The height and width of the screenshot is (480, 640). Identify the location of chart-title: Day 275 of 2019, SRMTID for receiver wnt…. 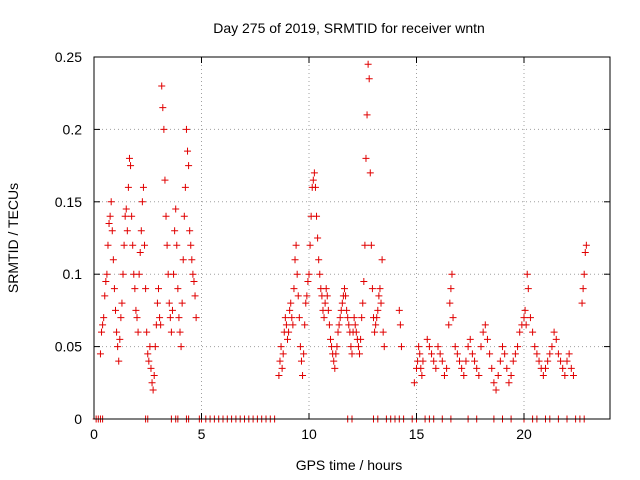
(349, 28).